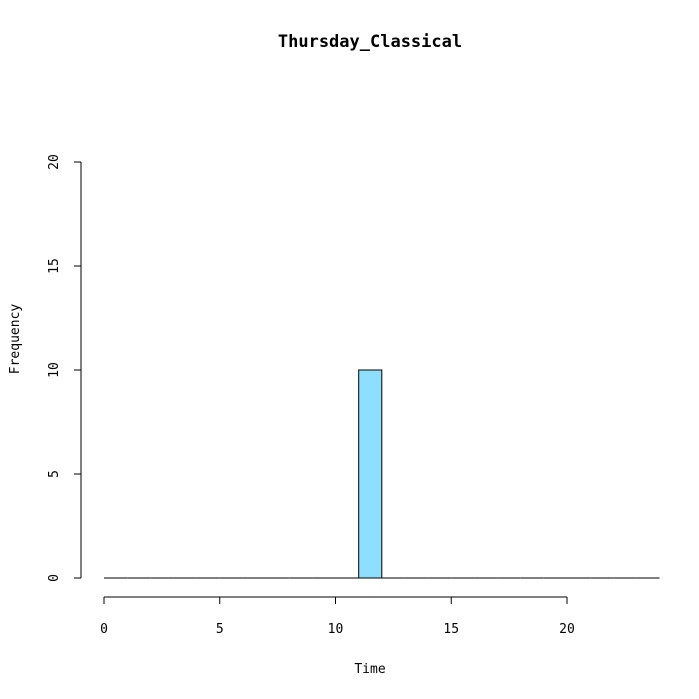  What do you see at coordinates (567, 629) in the screenshot?
I see `x-tick-label: 20` at bounding box center [567, 629].